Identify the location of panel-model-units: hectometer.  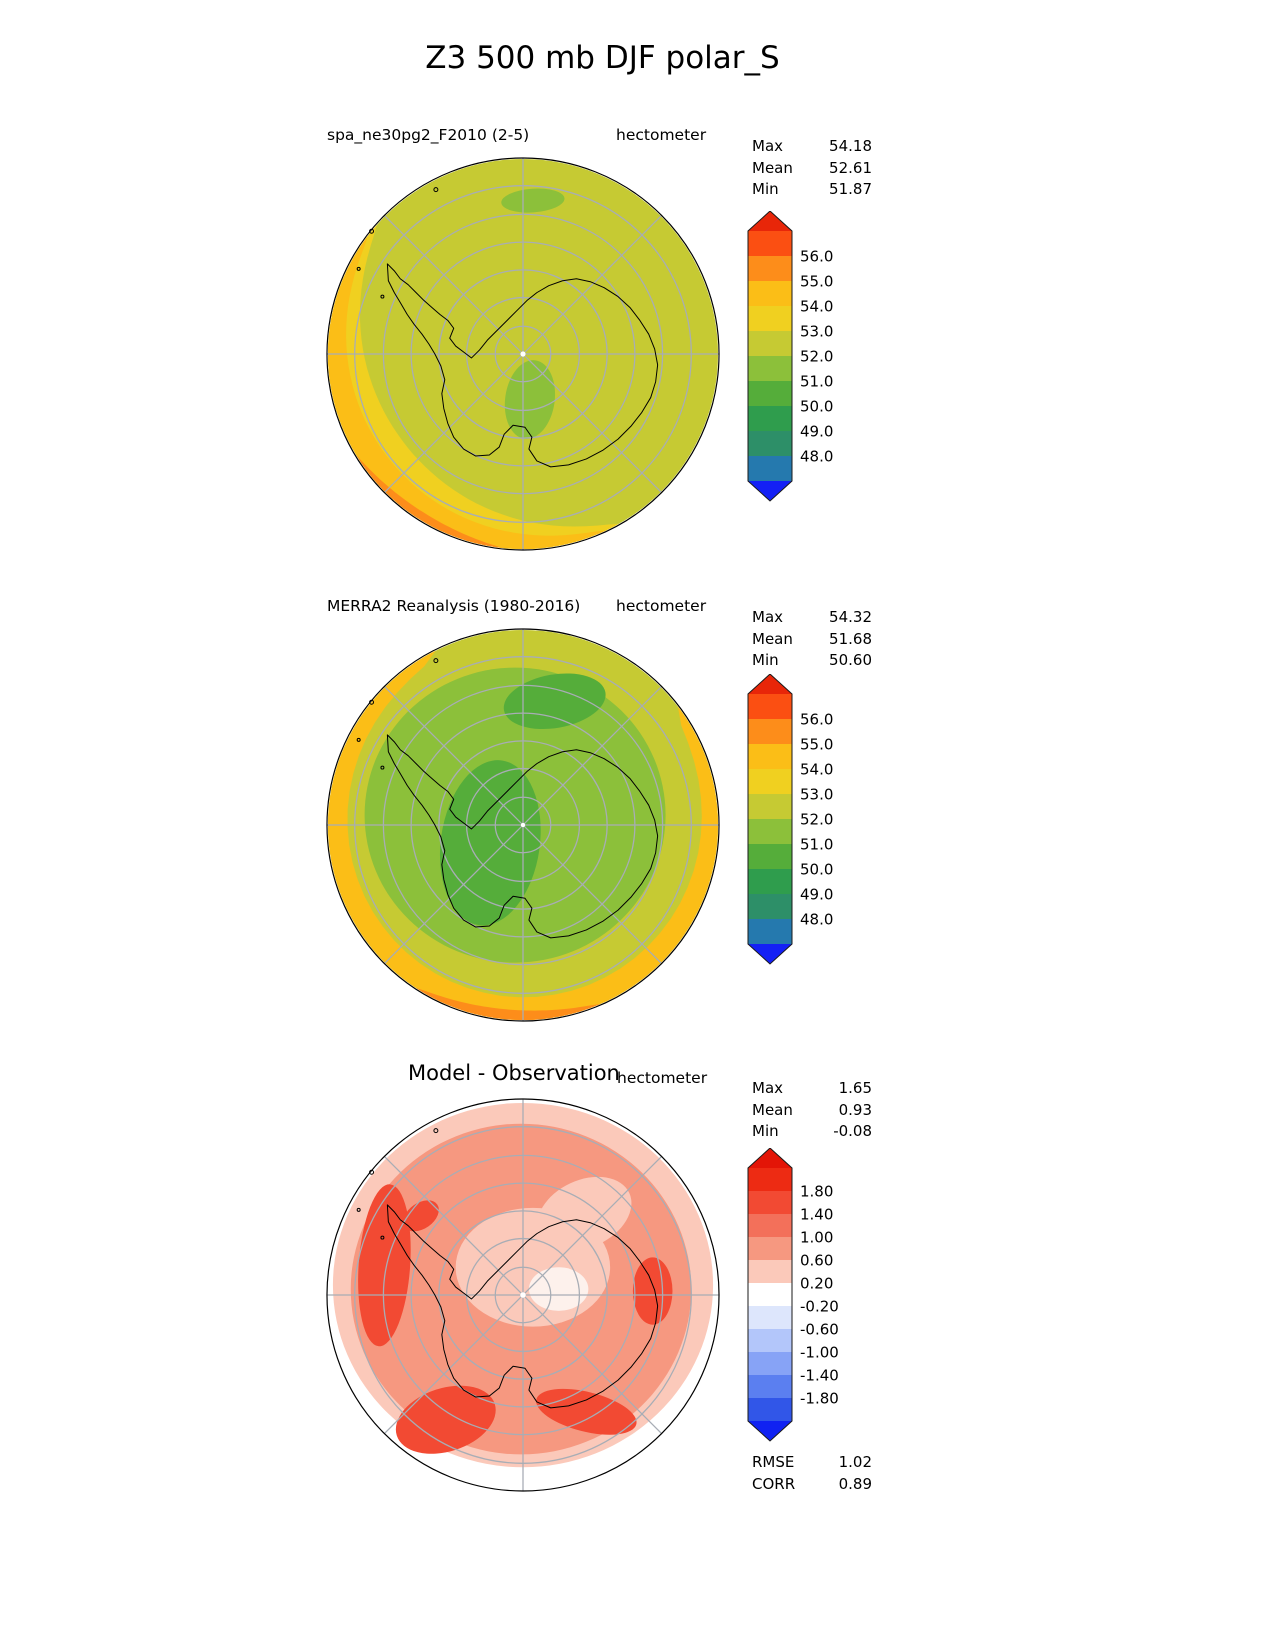
(661, 135).